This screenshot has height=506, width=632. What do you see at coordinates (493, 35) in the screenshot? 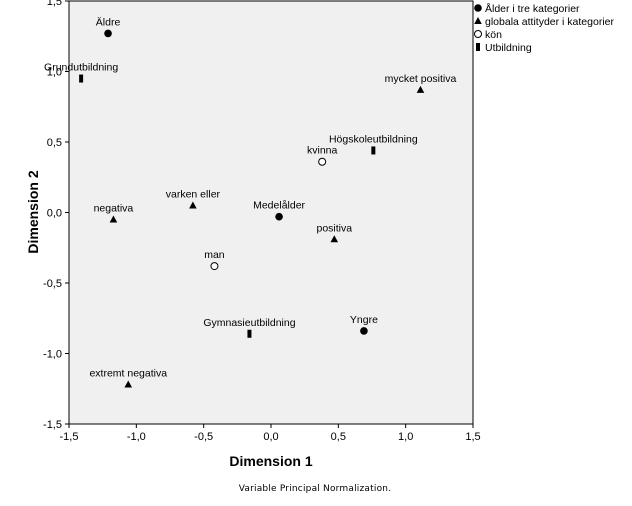
I see `legend-label: kön` at bounding box center [493, 35].